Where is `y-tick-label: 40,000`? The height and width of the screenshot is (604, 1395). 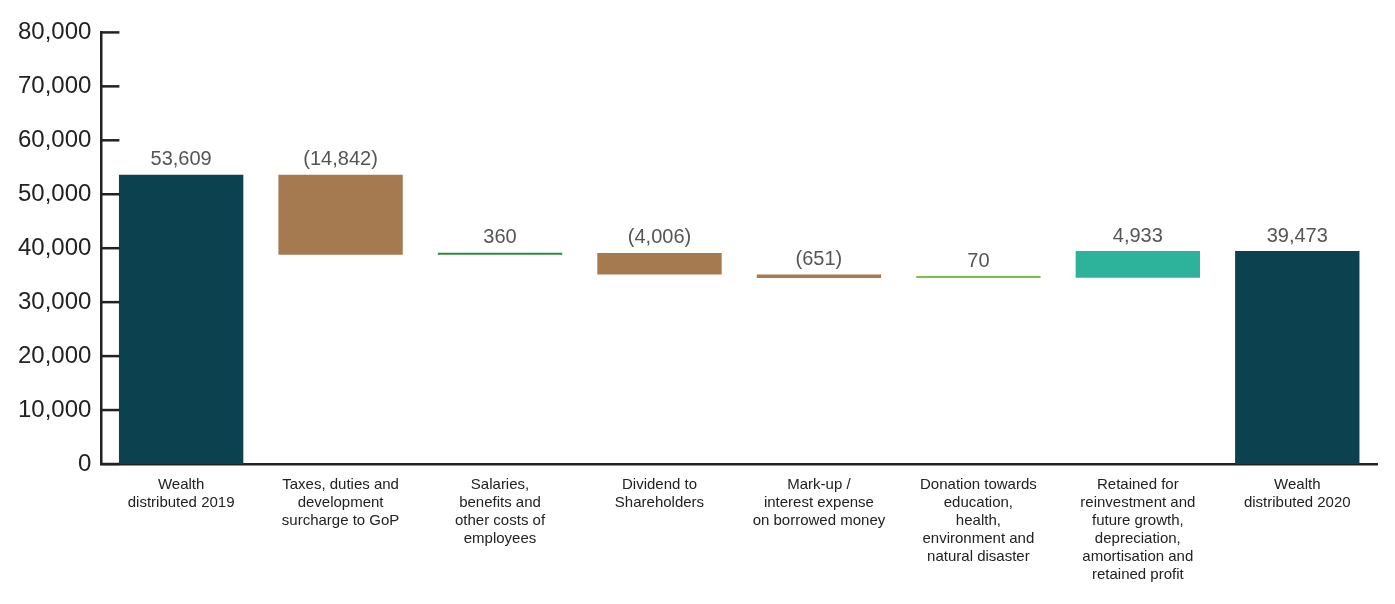
y-tick-label: 40,000 is located at coordinates (55, 246).